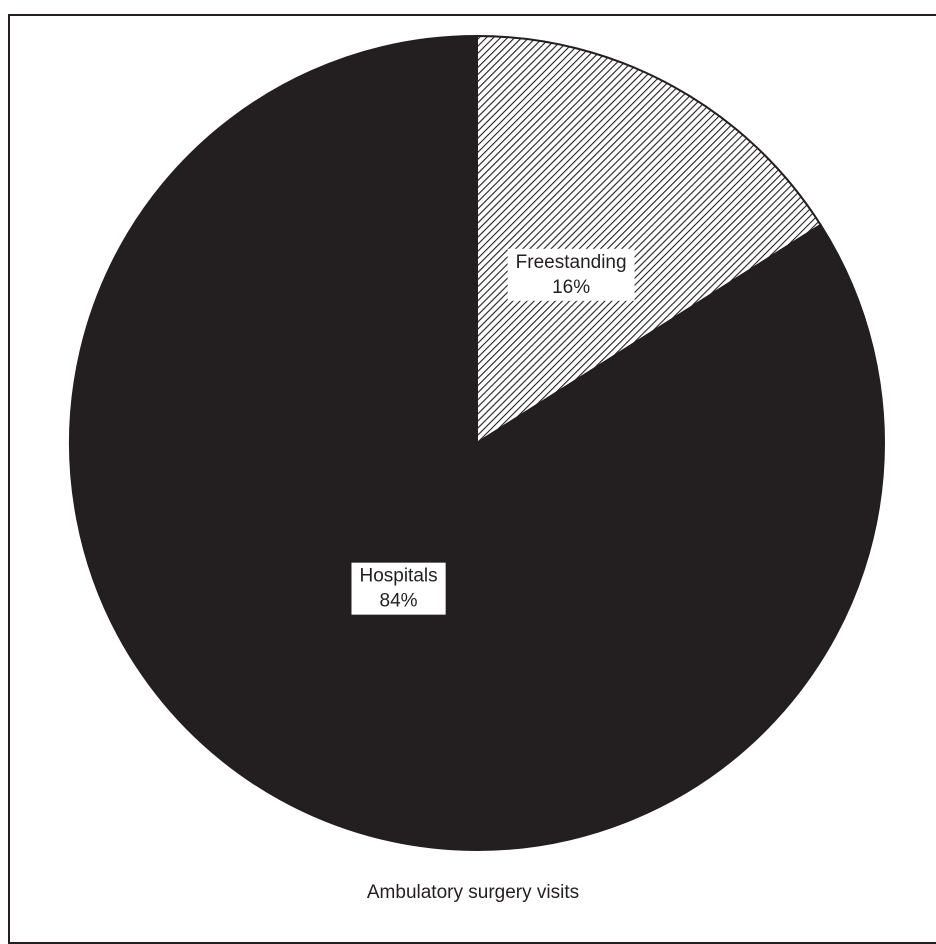  I want to click on slice-label-name: Freestanding, so click(571, 262).